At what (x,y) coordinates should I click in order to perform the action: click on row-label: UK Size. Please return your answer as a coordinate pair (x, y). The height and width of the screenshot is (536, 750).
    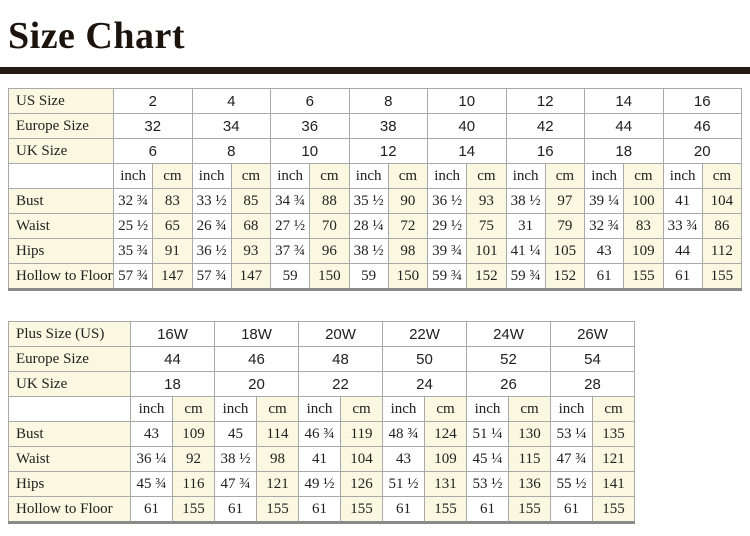
    Looking at the image, I should click on (61, 151).